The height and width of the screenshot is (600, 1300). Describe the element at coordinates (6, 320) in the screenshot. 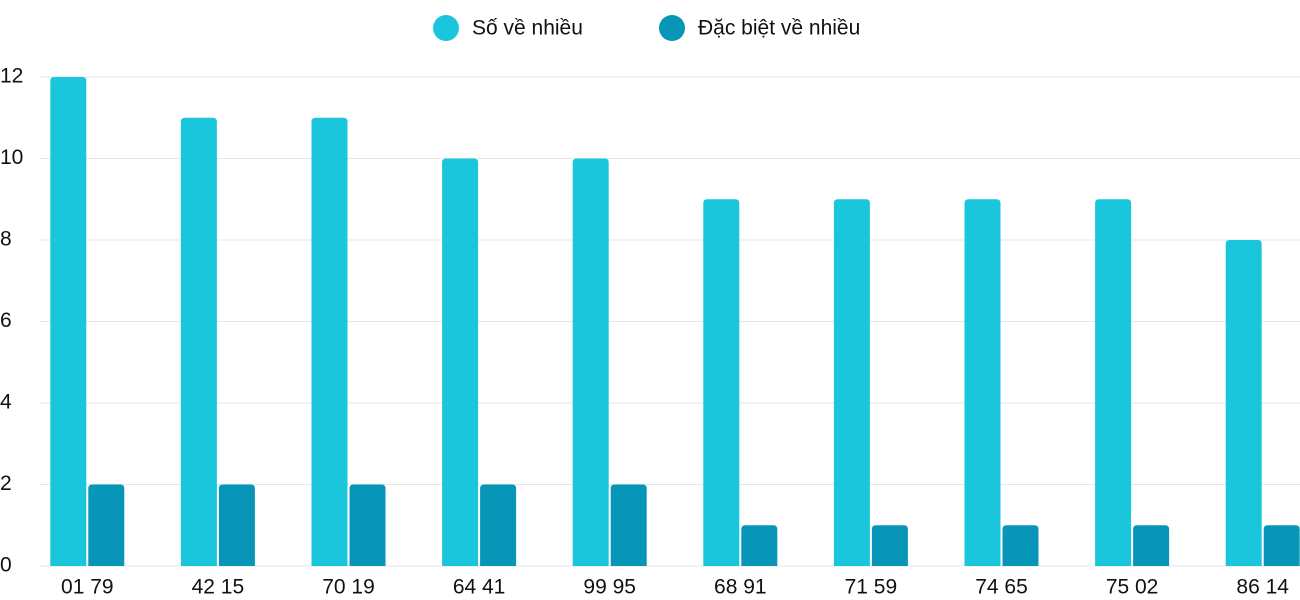

I see `y-tick-label: 6` at that location.